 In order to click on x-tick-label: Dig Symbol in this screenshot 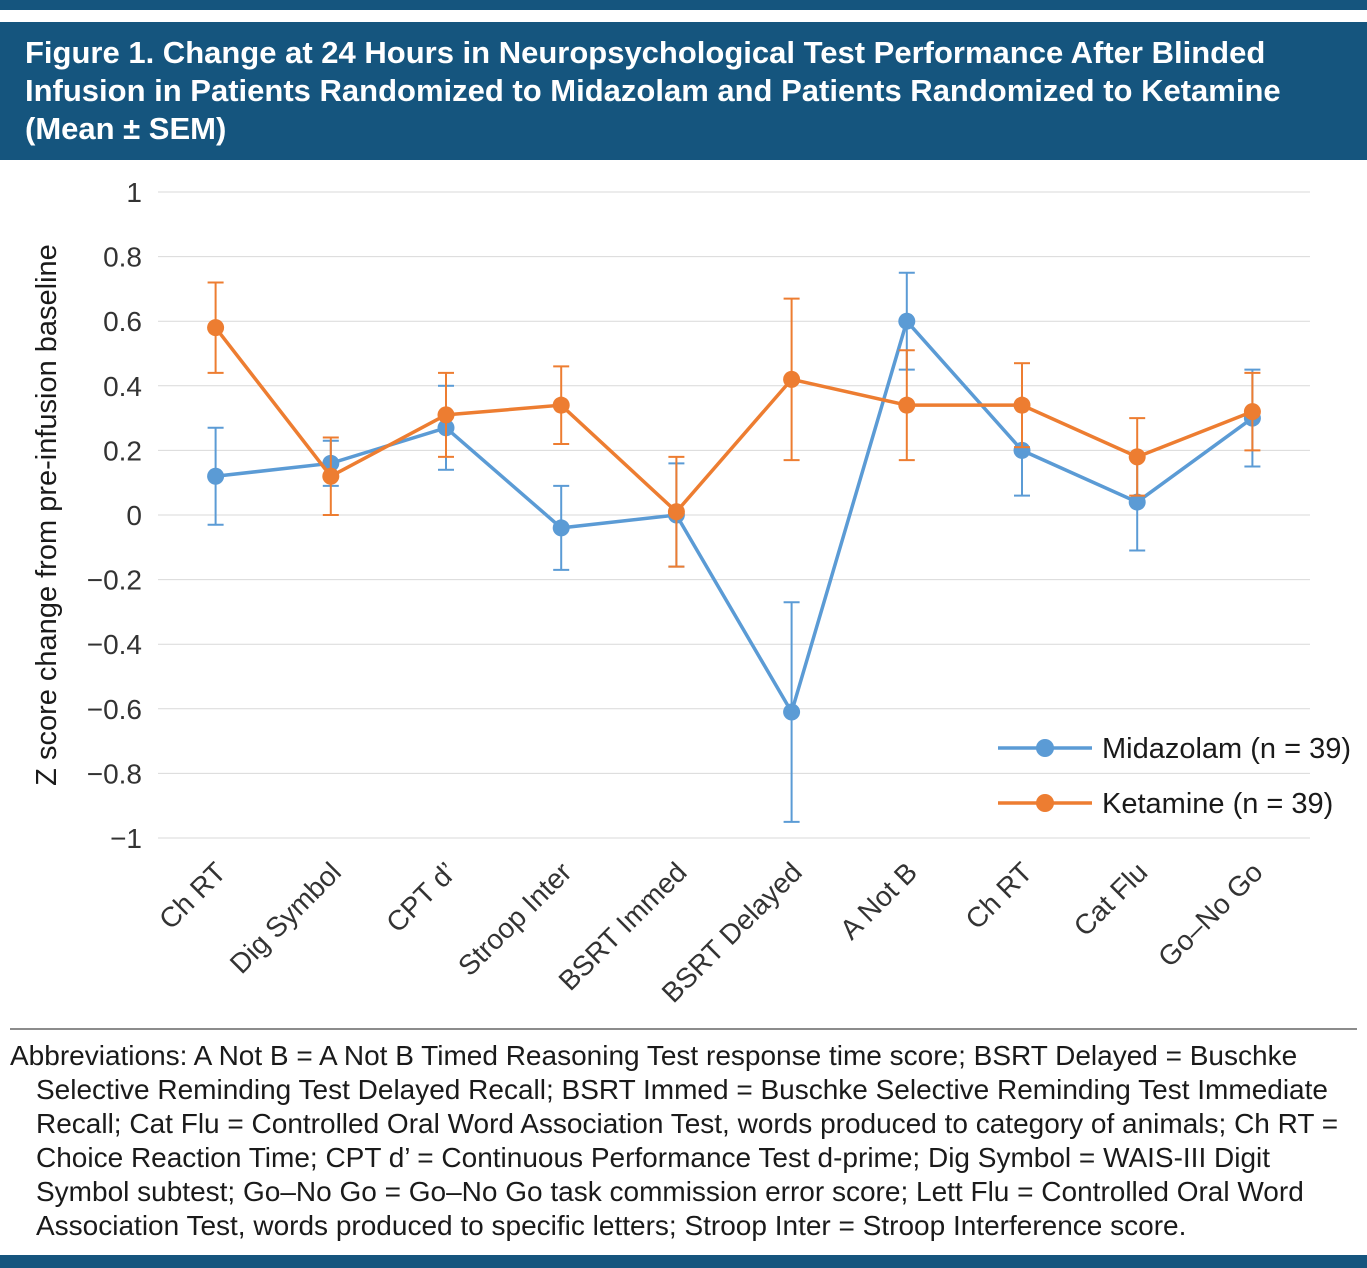, I will do `click(285, 917)`.